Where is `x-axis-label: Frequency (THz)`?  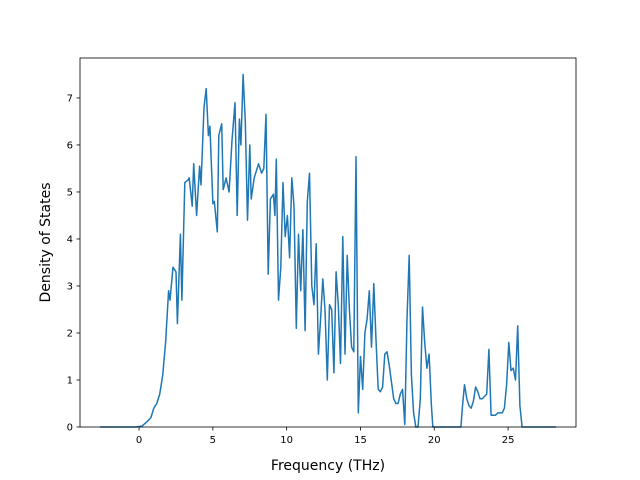 x-axis-label: Frequency (THz) is located at coordinates (328, 466).